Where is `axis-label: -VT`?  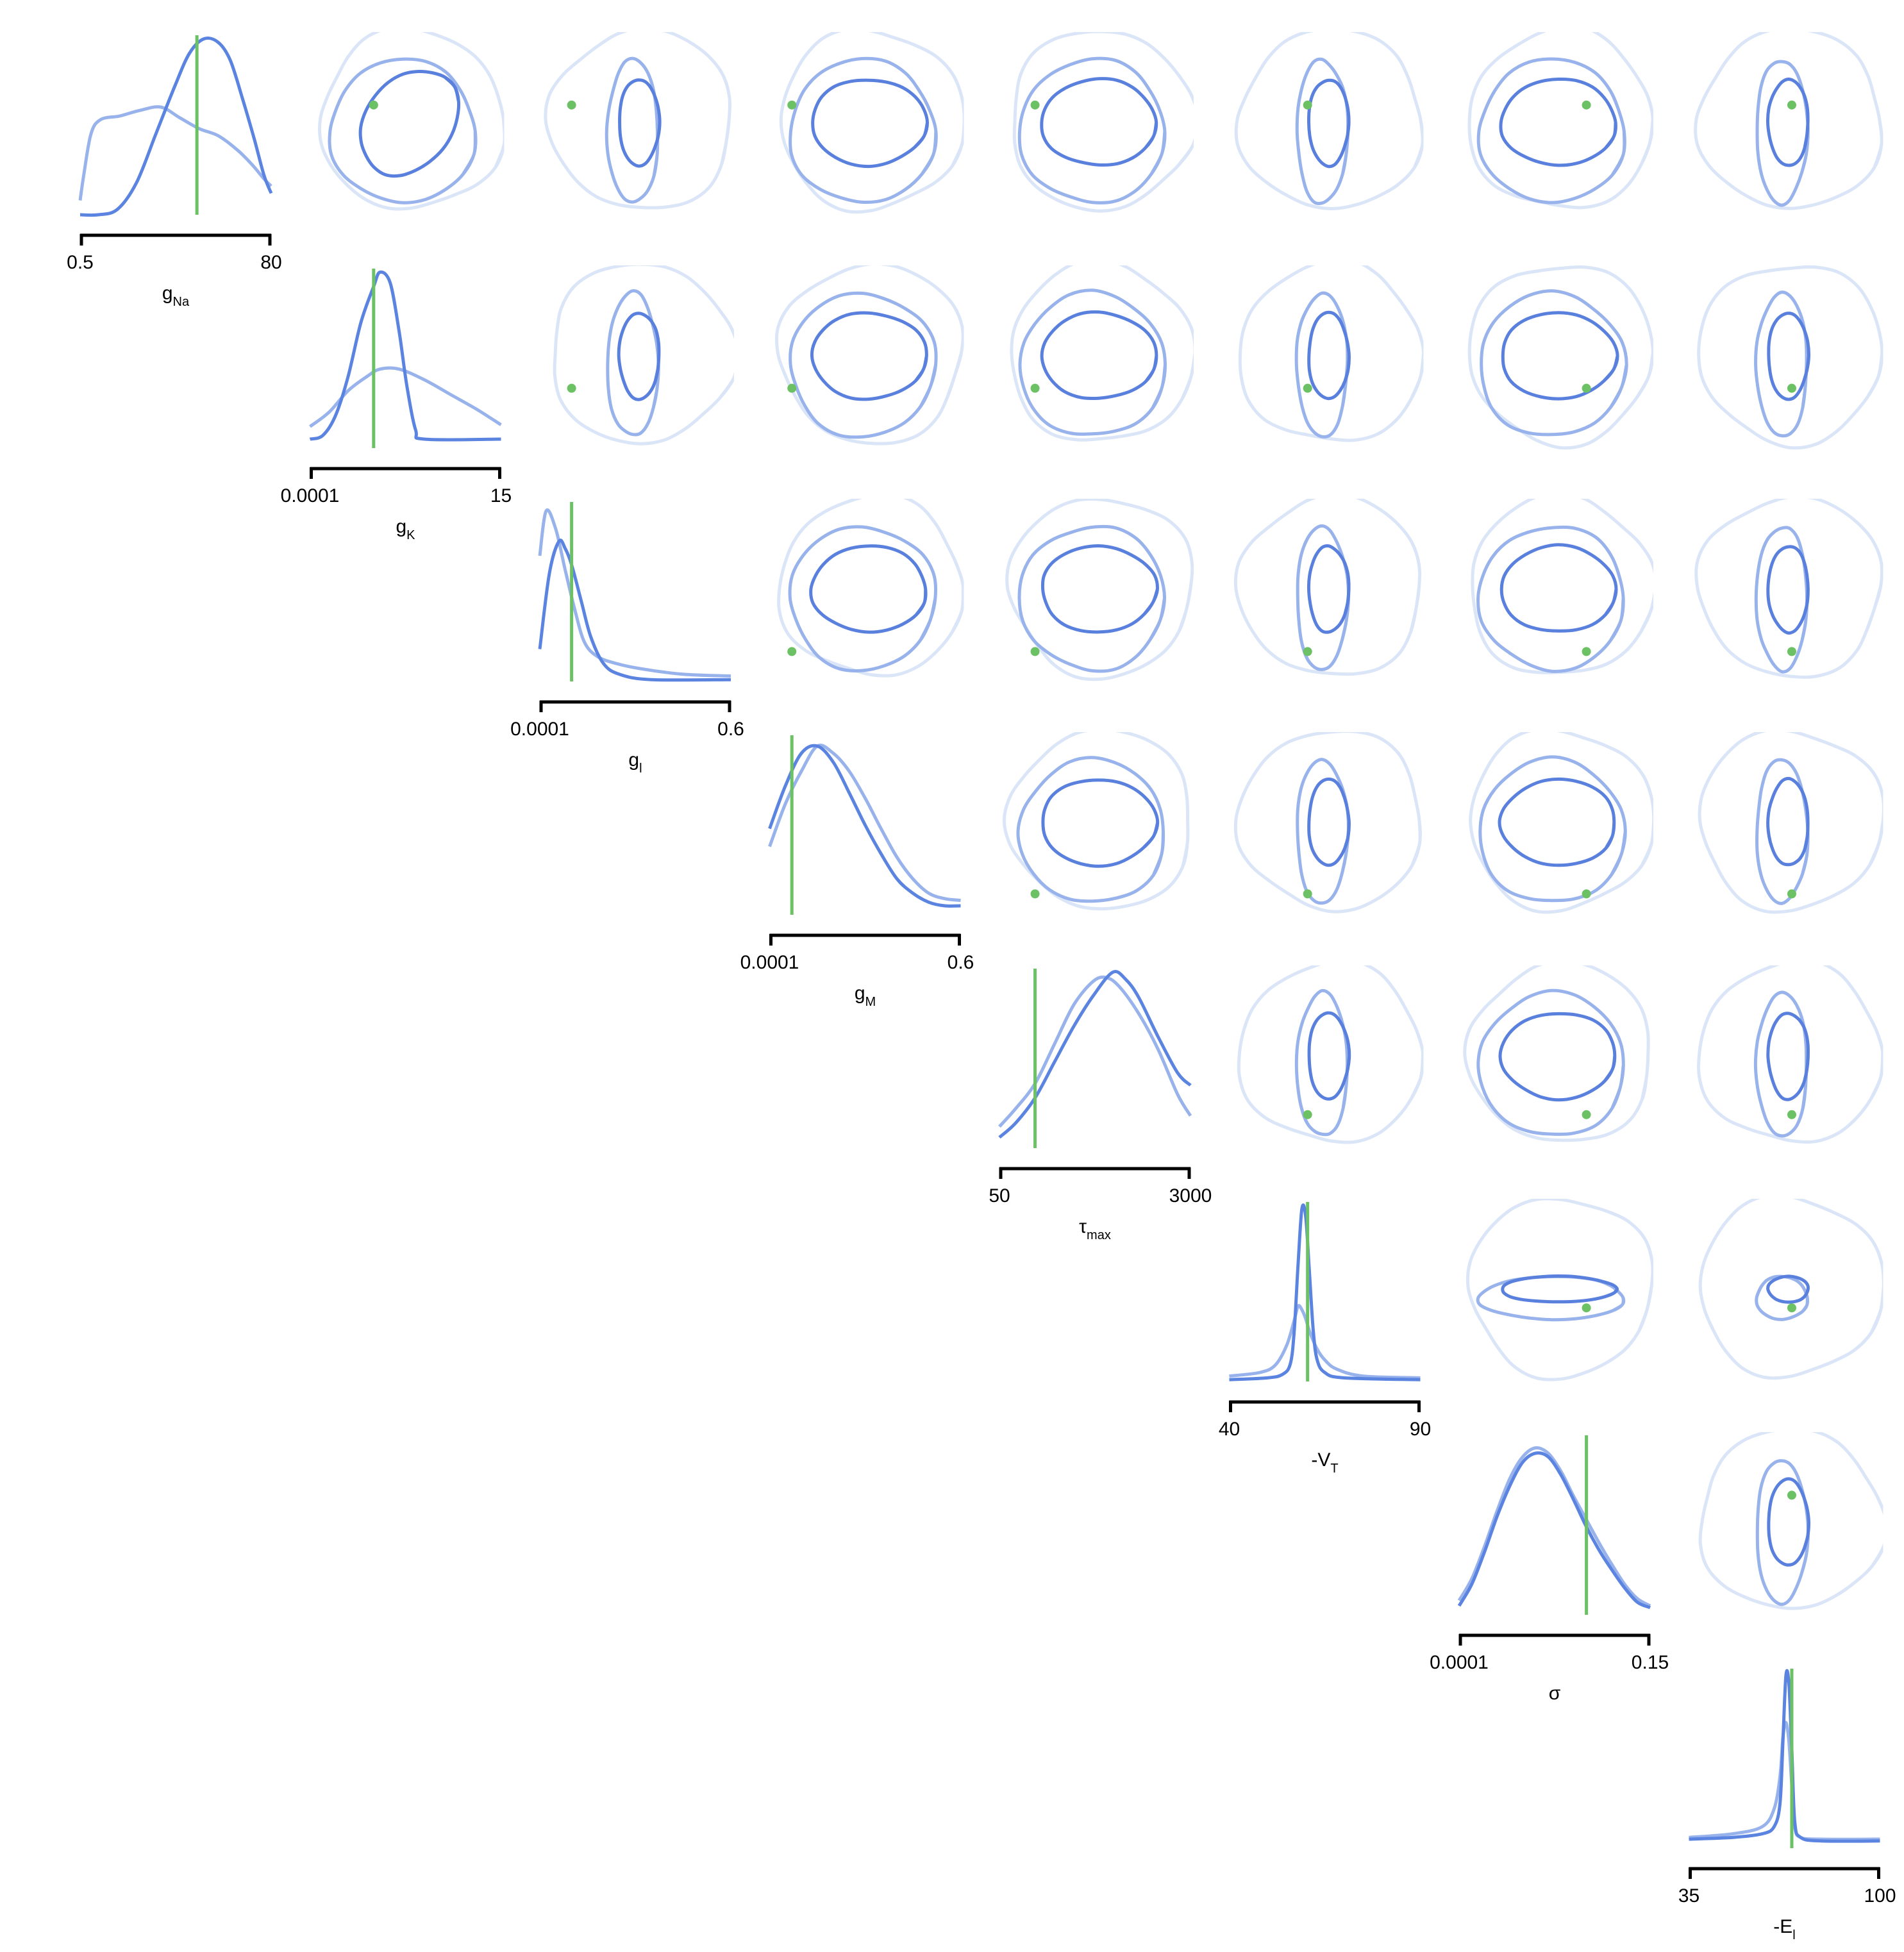
axis-label: -VT is located at coordinates (1324, 1462).